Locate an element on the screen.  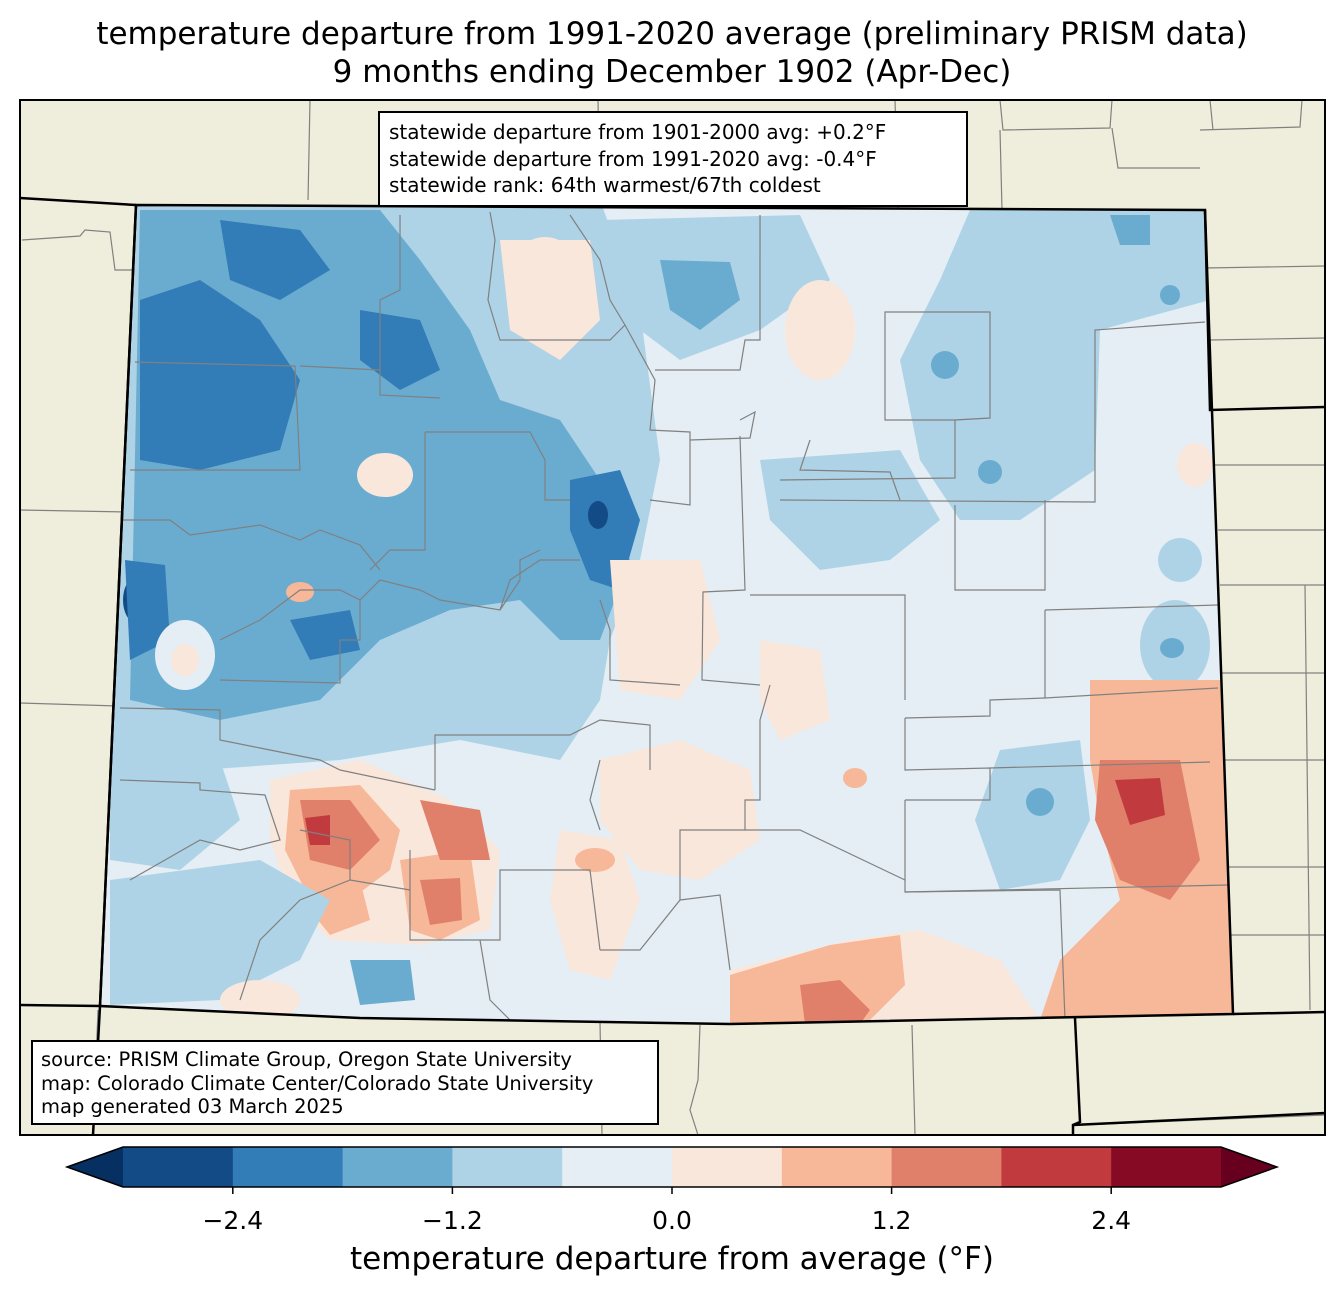
colorbar-tick-label-0: −2.4 is located at coordinates (233, 1220).